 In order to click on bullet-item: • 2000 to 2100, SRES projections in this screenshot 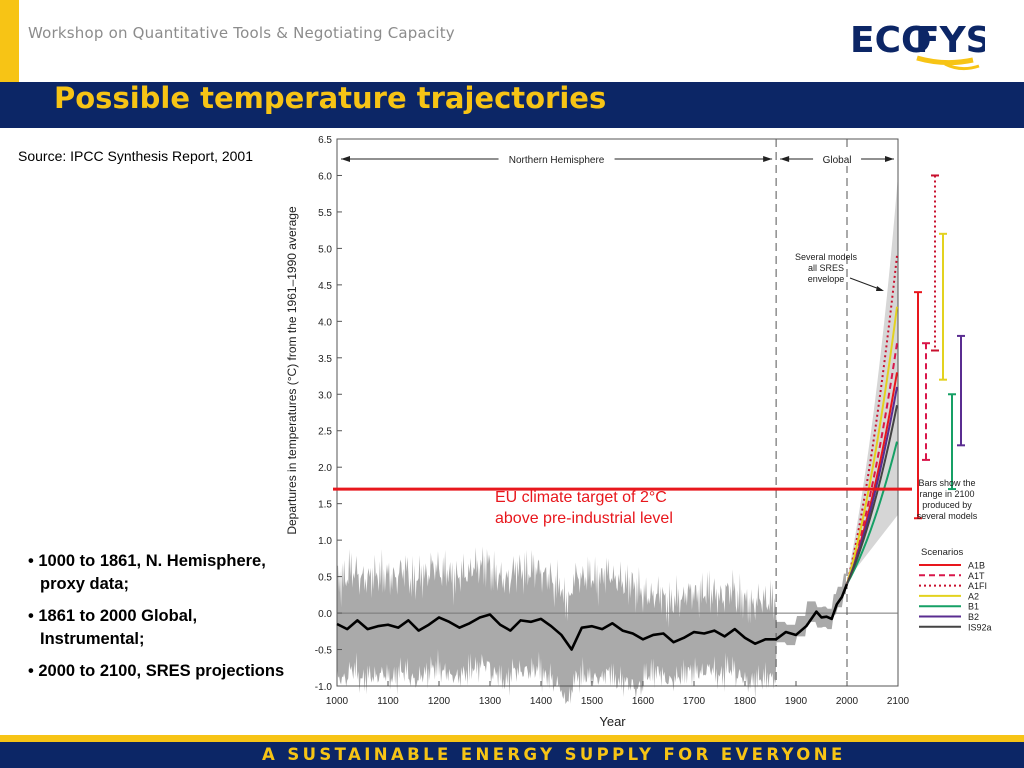, I will do `click(156, 671)`.